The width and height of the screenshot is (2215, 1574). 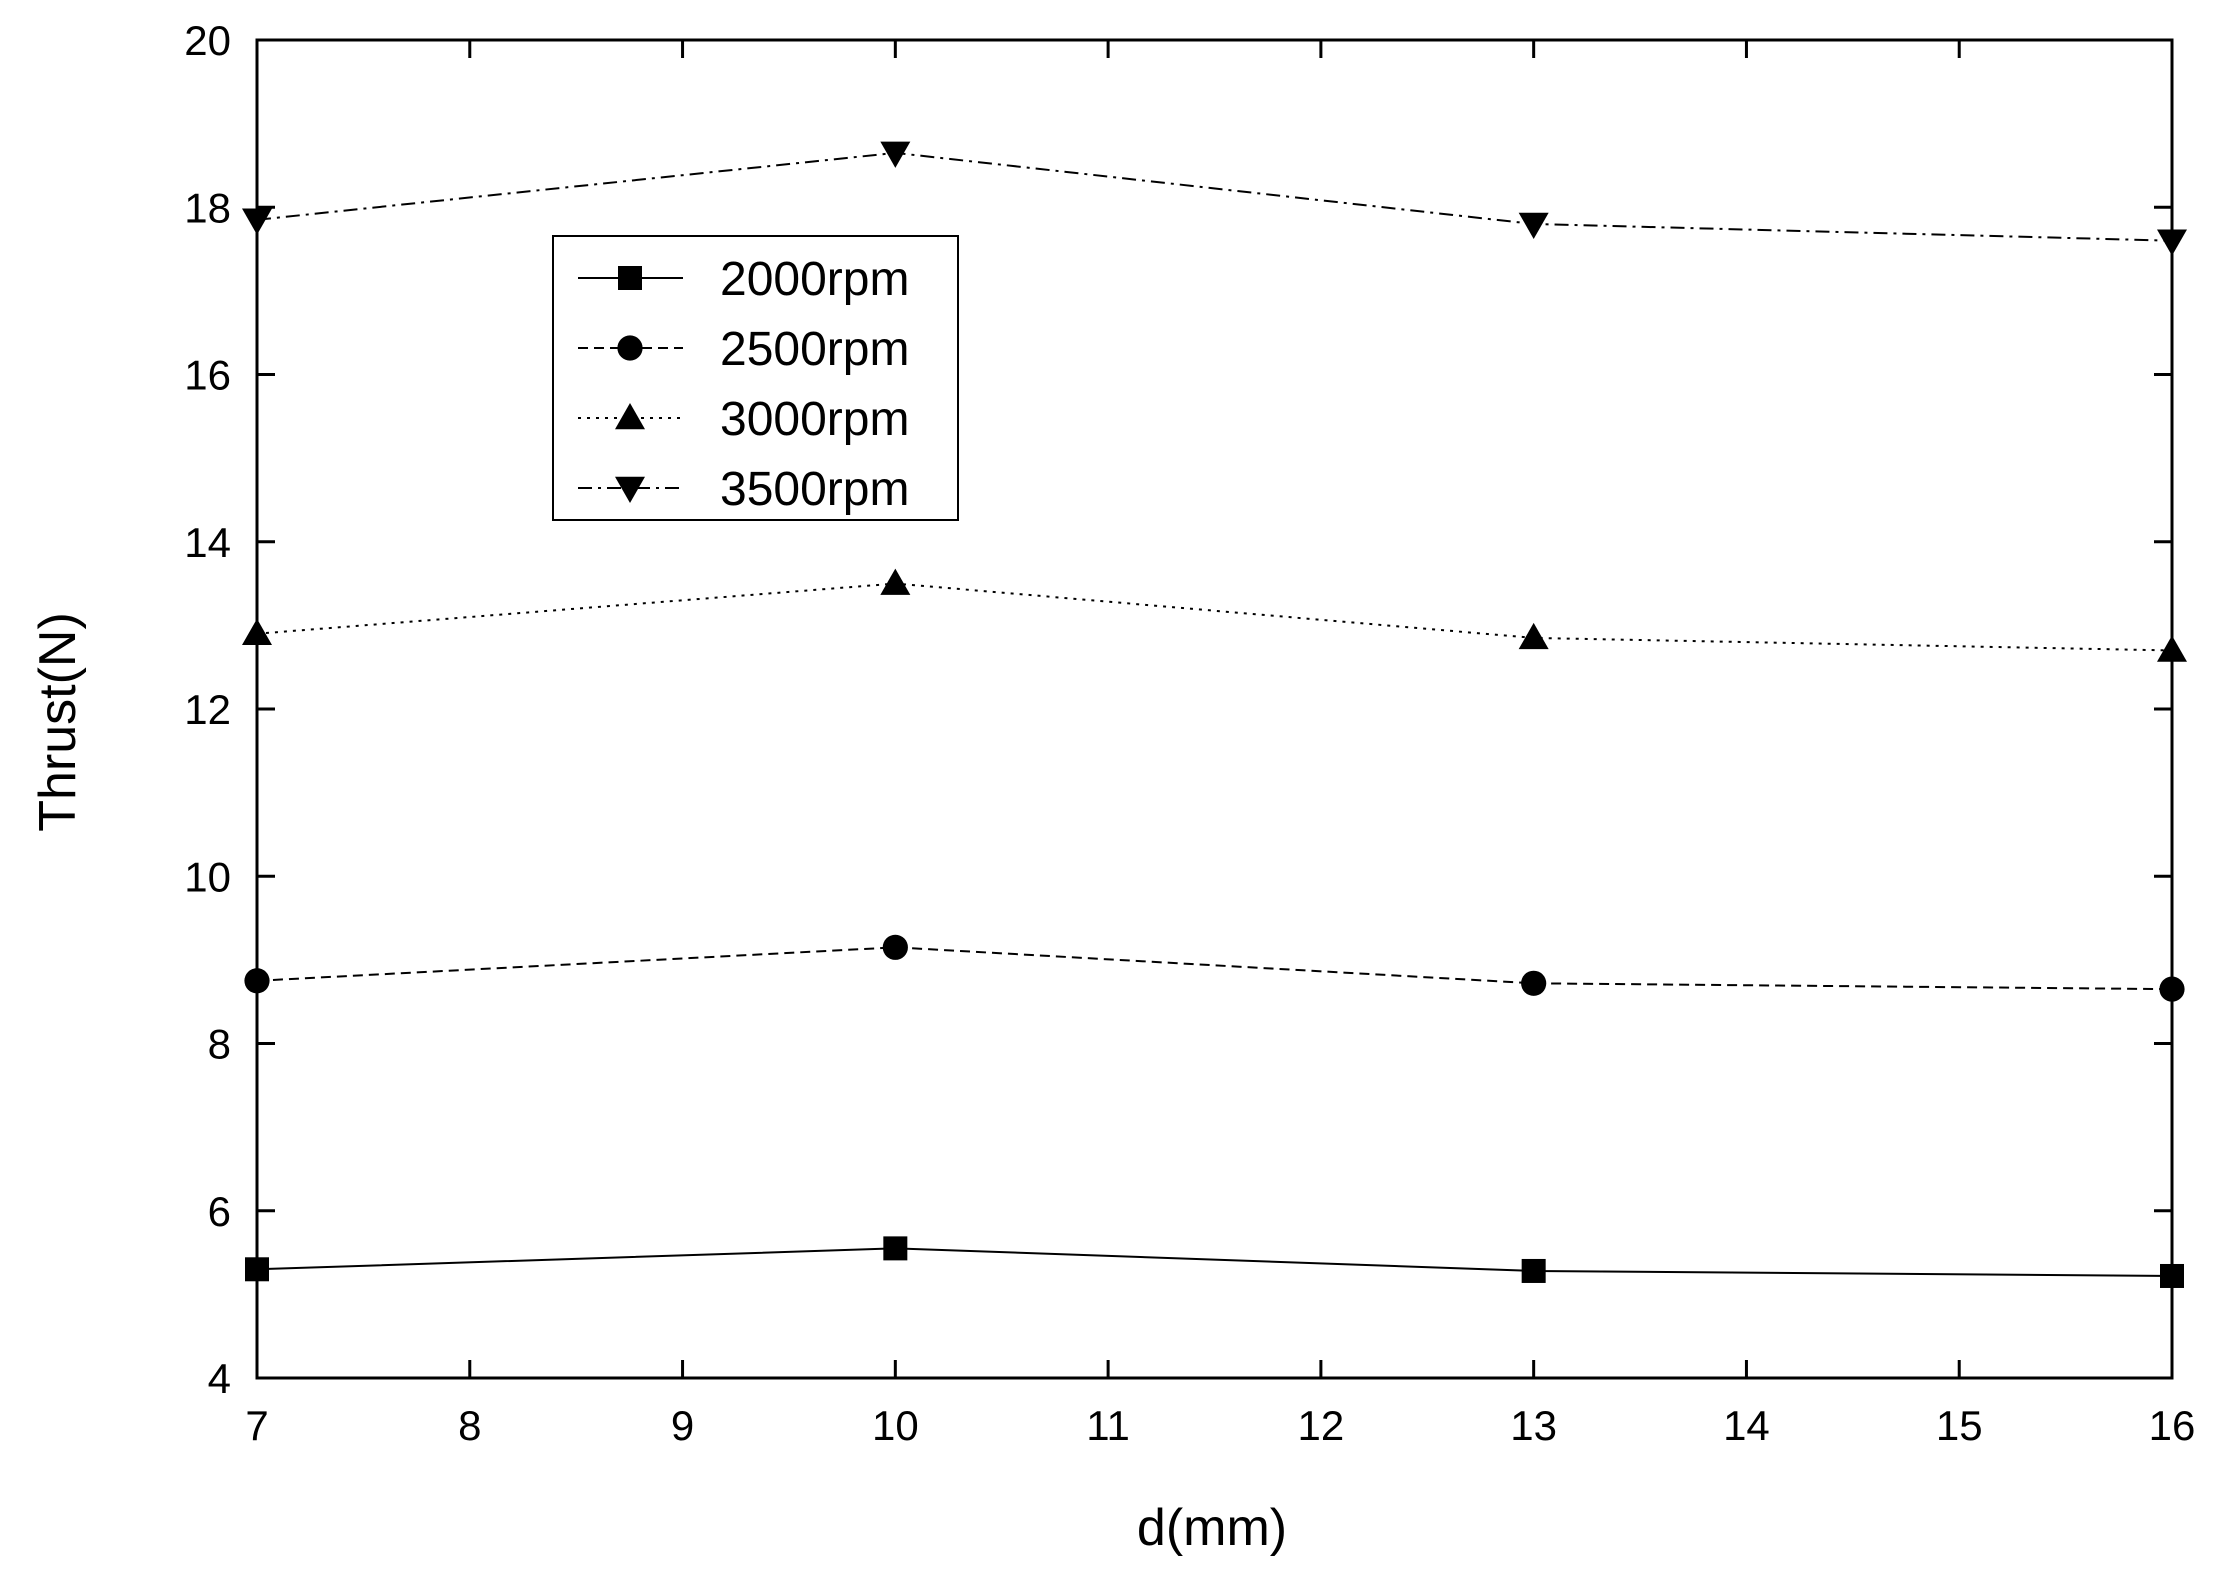 What do you see at coordinates (814, 349) in the screenshot?
I see `legend-label: 2500rpm` at bounding box center [814, 349].